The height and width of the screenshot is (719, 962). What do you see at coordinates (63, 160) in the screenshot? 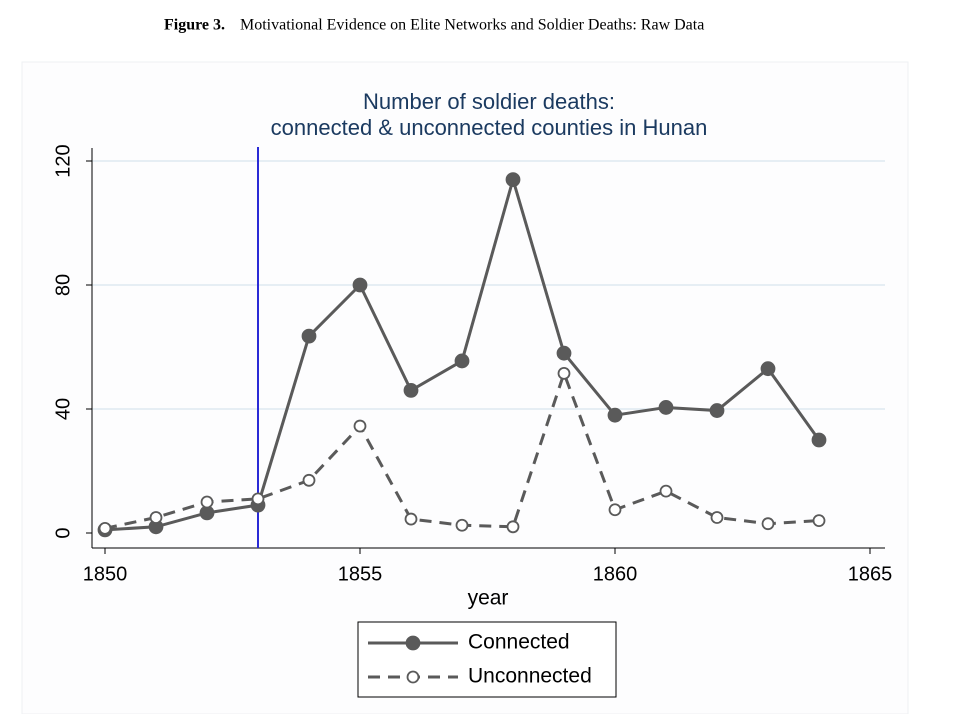
I see `y-tick-label: 120` at bounding box center [63, 160].